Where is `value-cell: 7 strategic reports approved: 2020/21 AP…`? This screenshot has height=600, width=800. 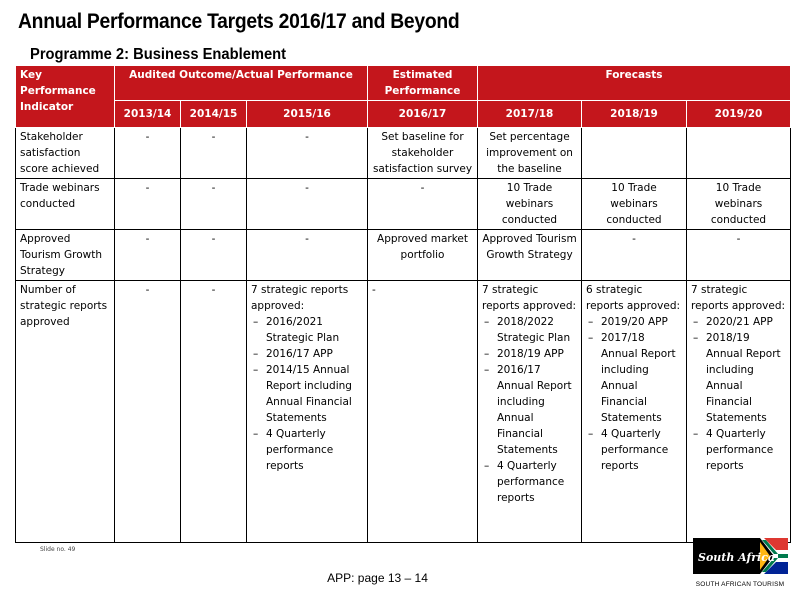
value-cell: 7 strategic reports approved: 2020/21 AP… is located at coordinates (738, 411).